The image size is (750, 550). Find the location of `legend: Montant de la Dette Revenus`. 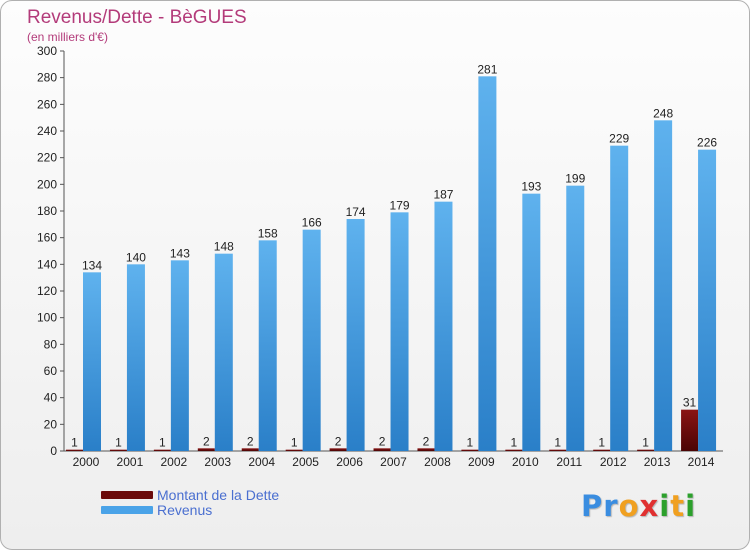

legend: Montant de la Dette Revenus is located at coordinates (190, 502).